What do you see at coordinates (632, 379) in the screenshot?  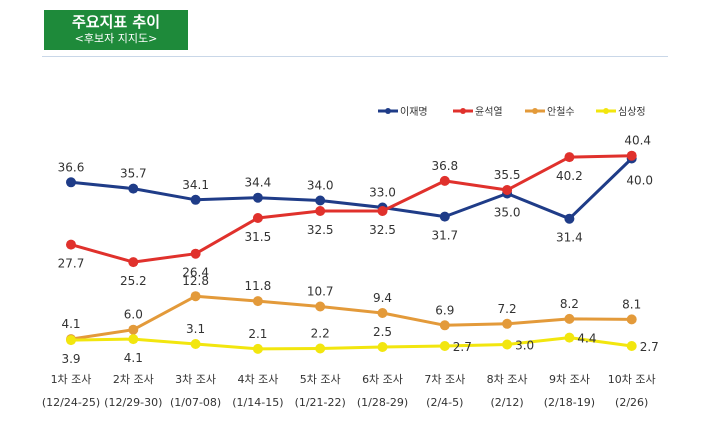 I see `category-label-10: 10차 조사` at bounding box center [632, 379].